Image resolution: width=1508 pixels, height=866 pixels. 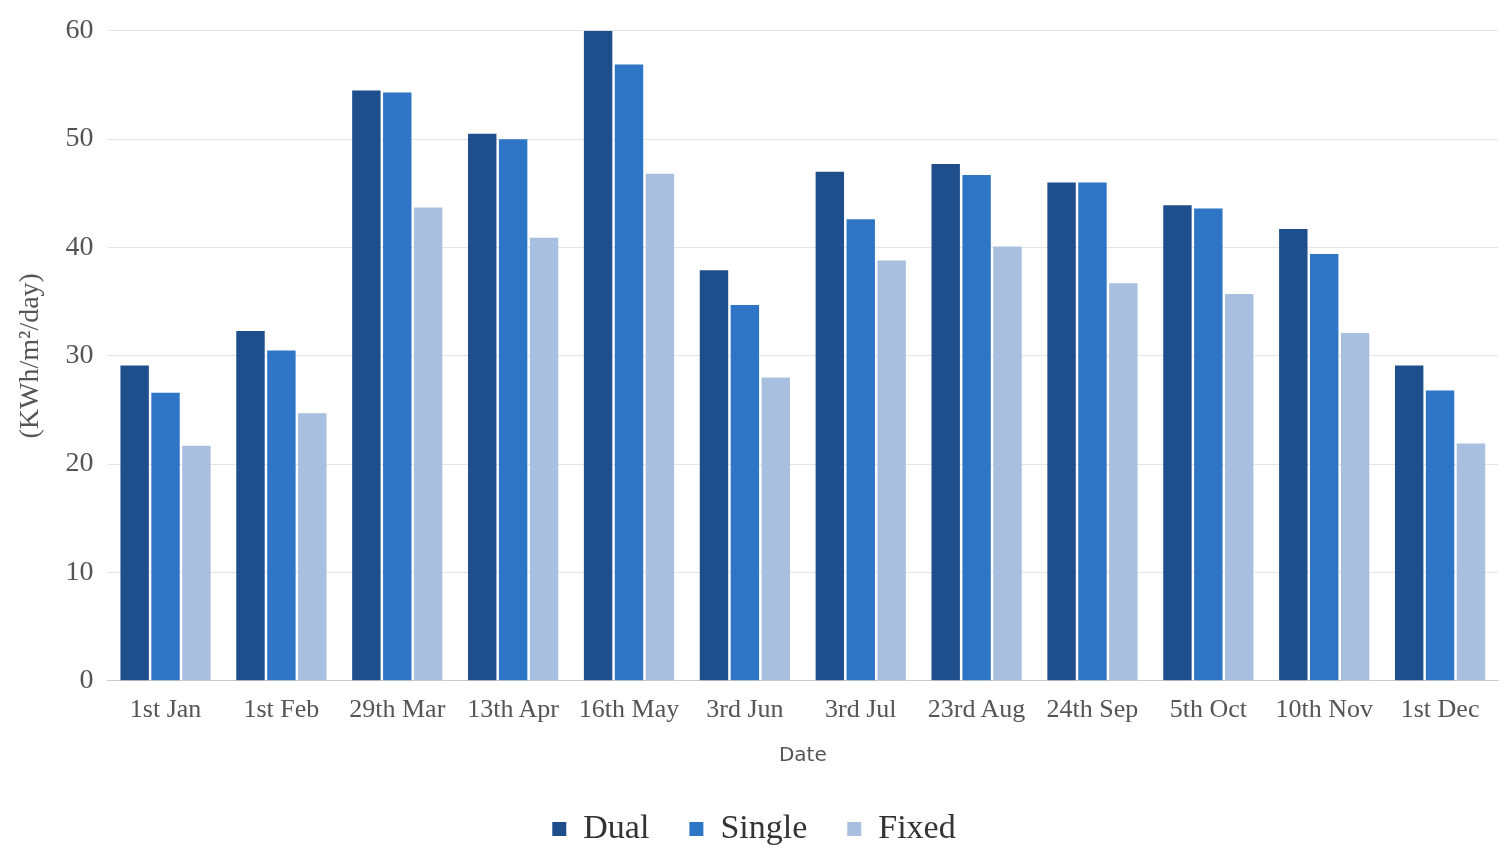 What do you see at coordinates (1440, 709) in the screenshot?
I see `x-tick-label: 1st Dec` at bounding box center [1440, 709].